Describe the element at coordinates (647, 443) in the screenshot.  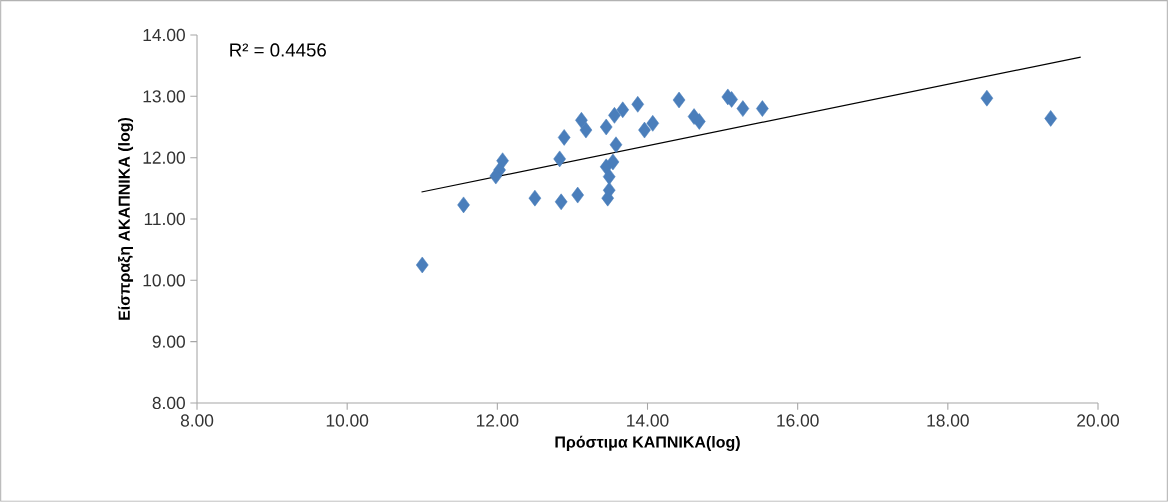
I see `x-axis-title: Πρόστιμα ΚΑΠΝΙΚΑ(log)` at that location.